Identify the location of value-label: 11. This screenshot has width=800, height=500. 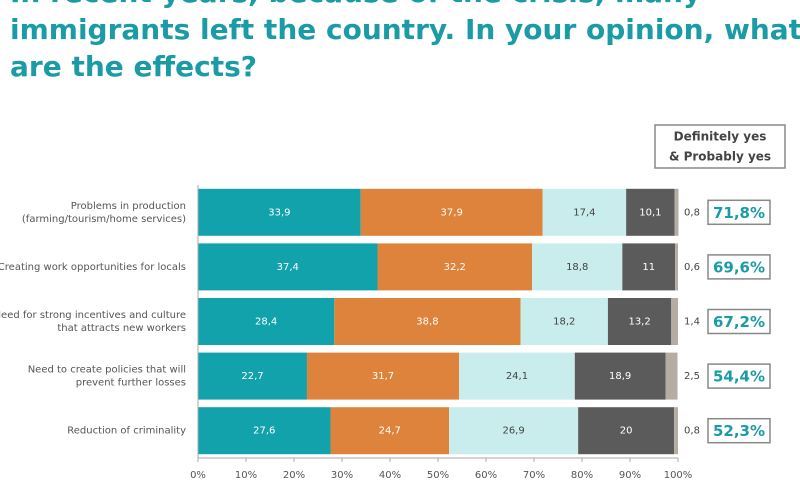
(648, 267).